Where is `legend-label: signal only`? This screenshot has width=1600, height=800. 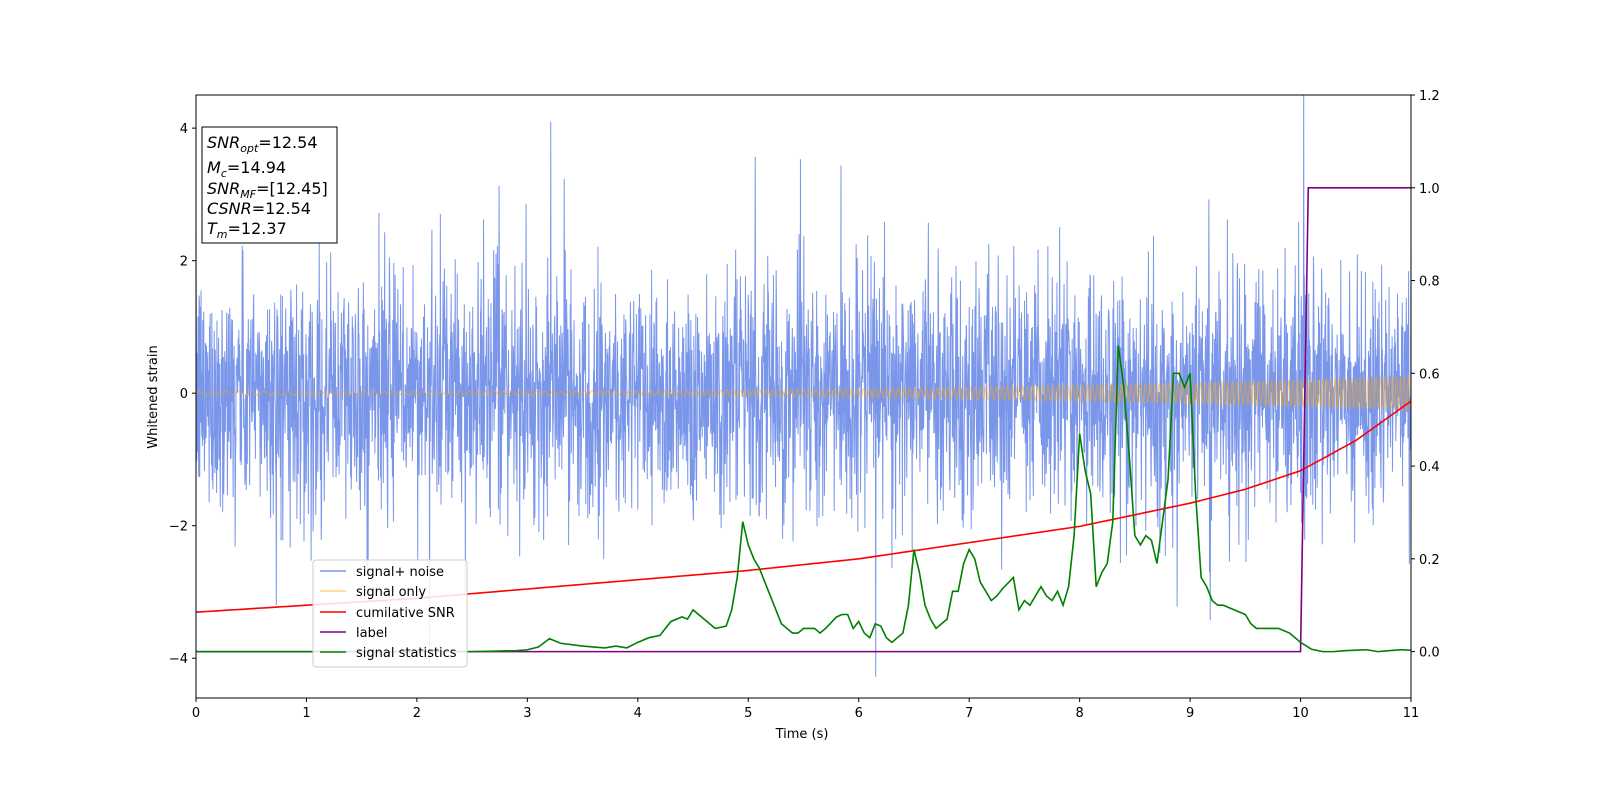
legend-label: signal only is located at coordinates (391, 592).